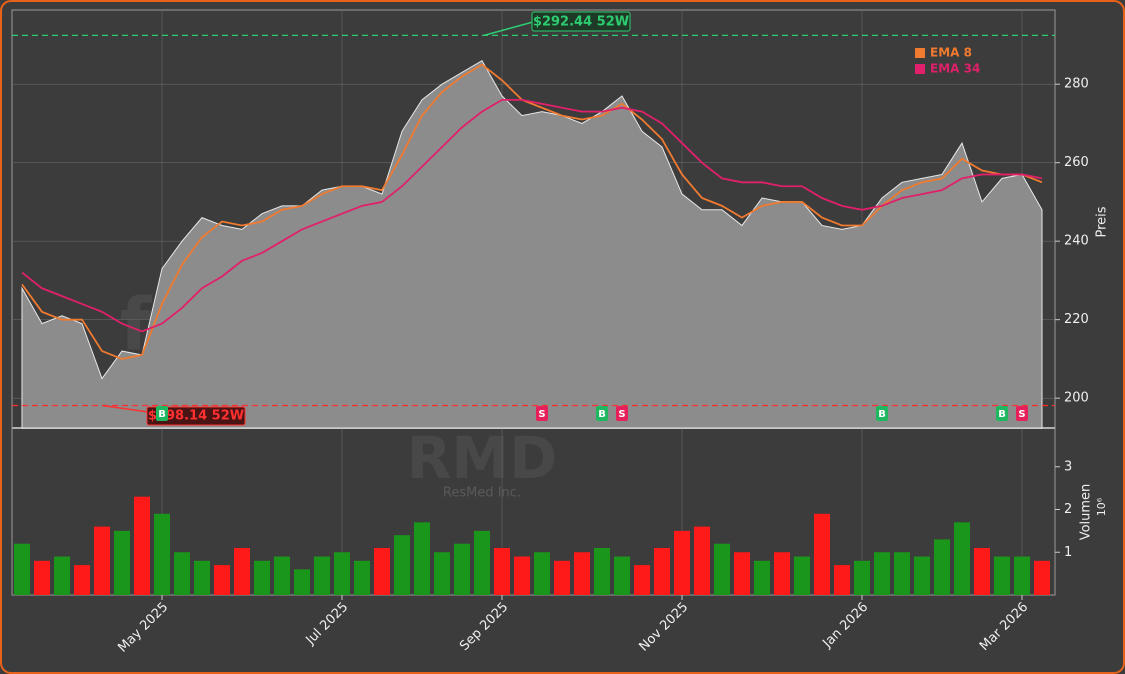 The width and height of the screenshot is (1125, 674). Describe the element at coordinates (1101, 506) in the screenshot. I see `volume-scale-label: 10⁶` at that location.